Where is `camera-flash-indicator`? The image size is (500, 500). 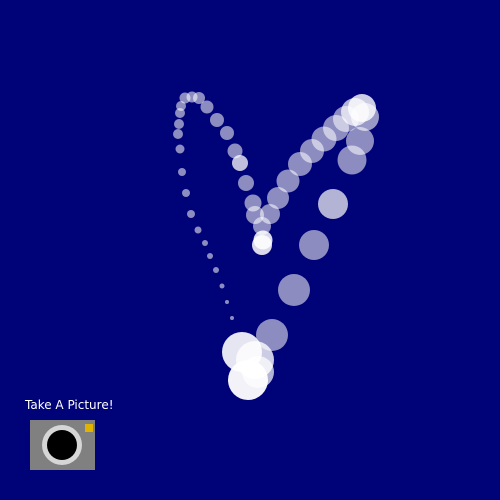
camera-flash-indicator is located at coordinates (89, 428).